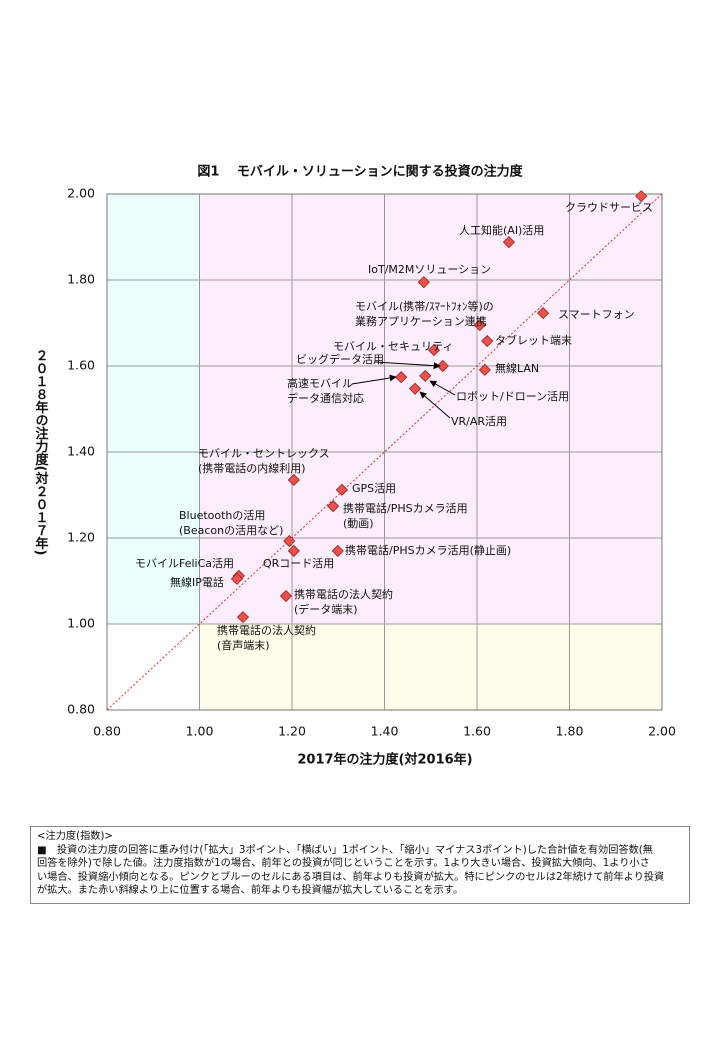 The image size is (720, 1040). Describe the element at coordinates (405, 508) in the screenshot. I see `point-label: 携帯電話/PHSカメラ活用` at that location.